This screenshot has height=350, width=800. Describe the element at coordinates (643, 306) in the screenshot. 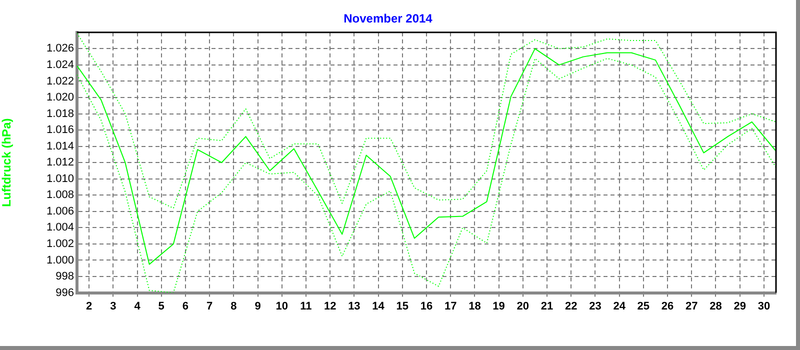

I see `x-tick-label: 25` at that location.